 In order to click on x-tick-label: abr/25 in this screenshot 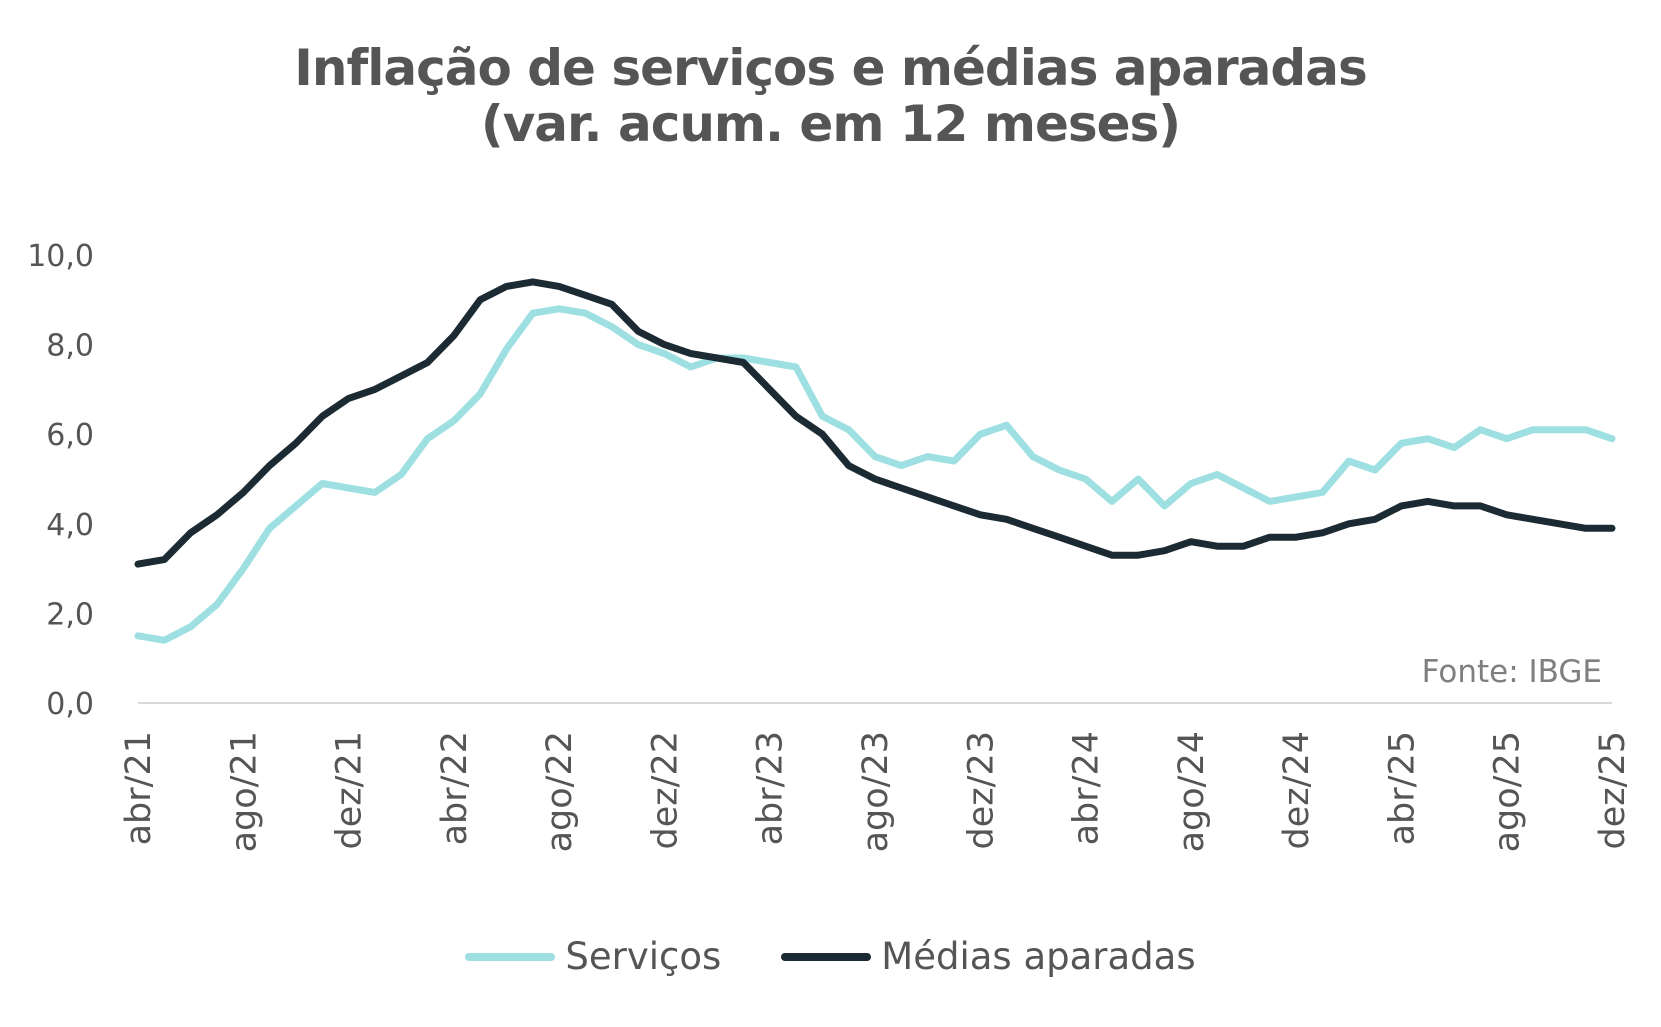, I will do `click(1402, 788)`.